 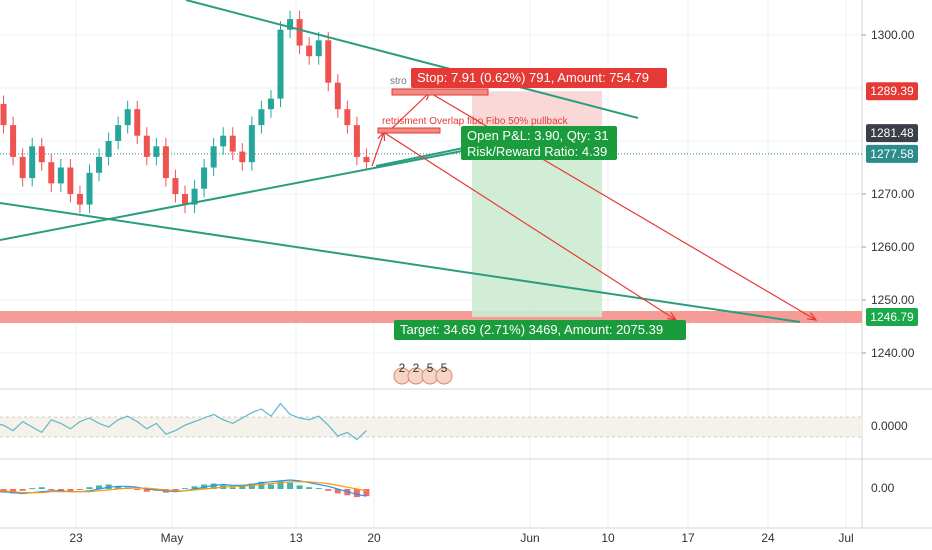 What do you see at coordinates (533, 77) in the screenshot?
I see `stop-label-text: Stop: 7.91 (0.62%) 791, Amount: 754.79` at bounding box center [533, 77].